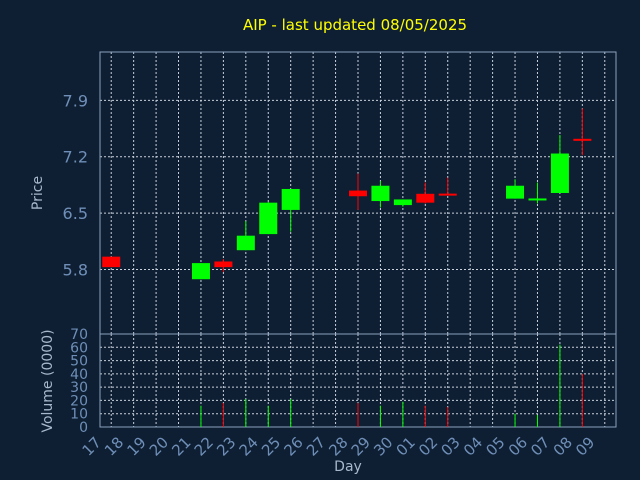 The width and height of the screenshot is (640, 480). What do you see at coordinates (79, 362) in the screenshot?
I see `volume-tick-label: 50` at bounding box center [79, 362].